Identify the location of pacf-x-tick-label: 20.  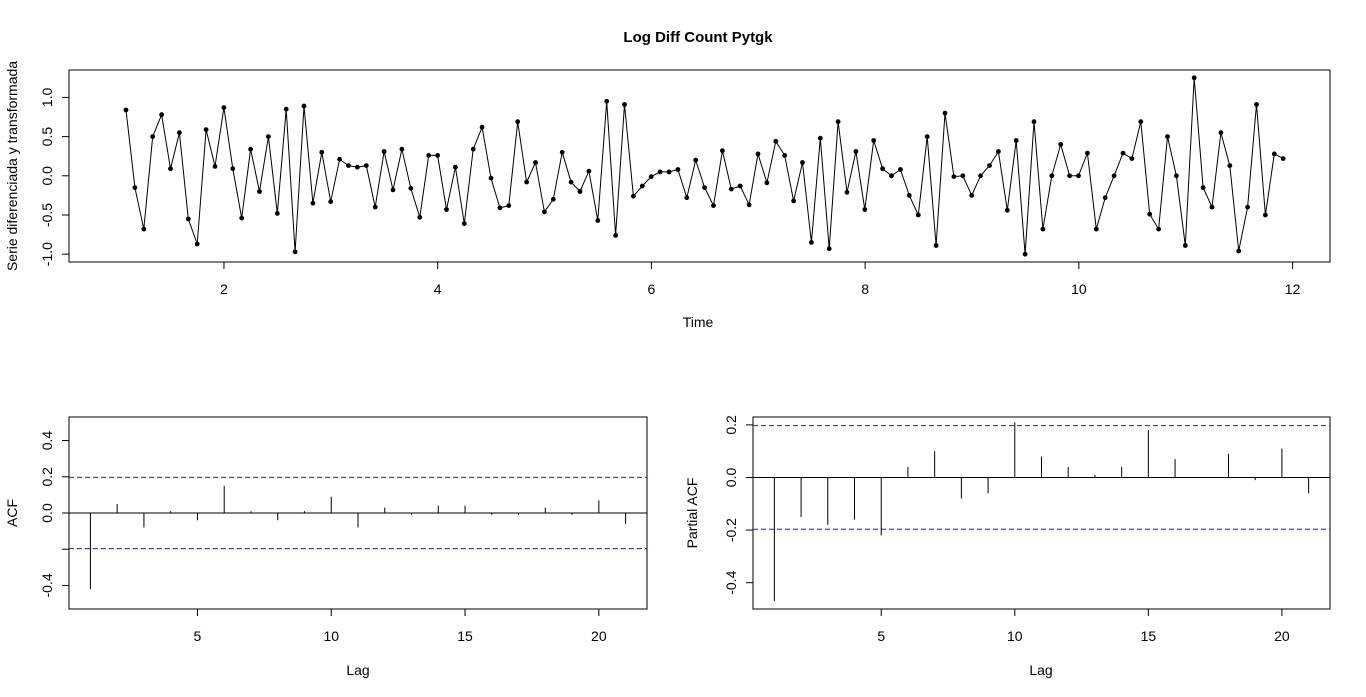
(1282, 636).